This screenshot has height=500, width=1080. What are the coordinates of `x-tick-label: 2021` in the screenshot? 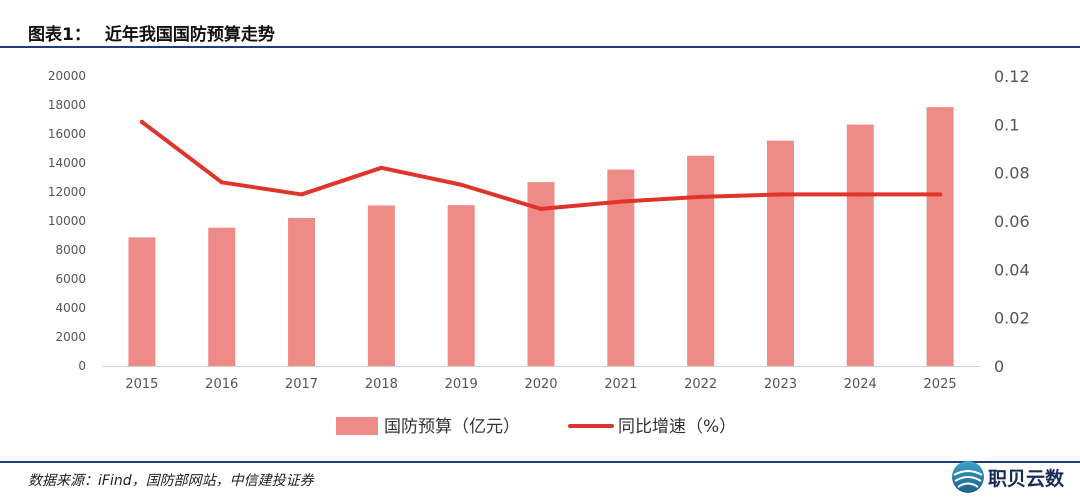 It's located at (620, 384).